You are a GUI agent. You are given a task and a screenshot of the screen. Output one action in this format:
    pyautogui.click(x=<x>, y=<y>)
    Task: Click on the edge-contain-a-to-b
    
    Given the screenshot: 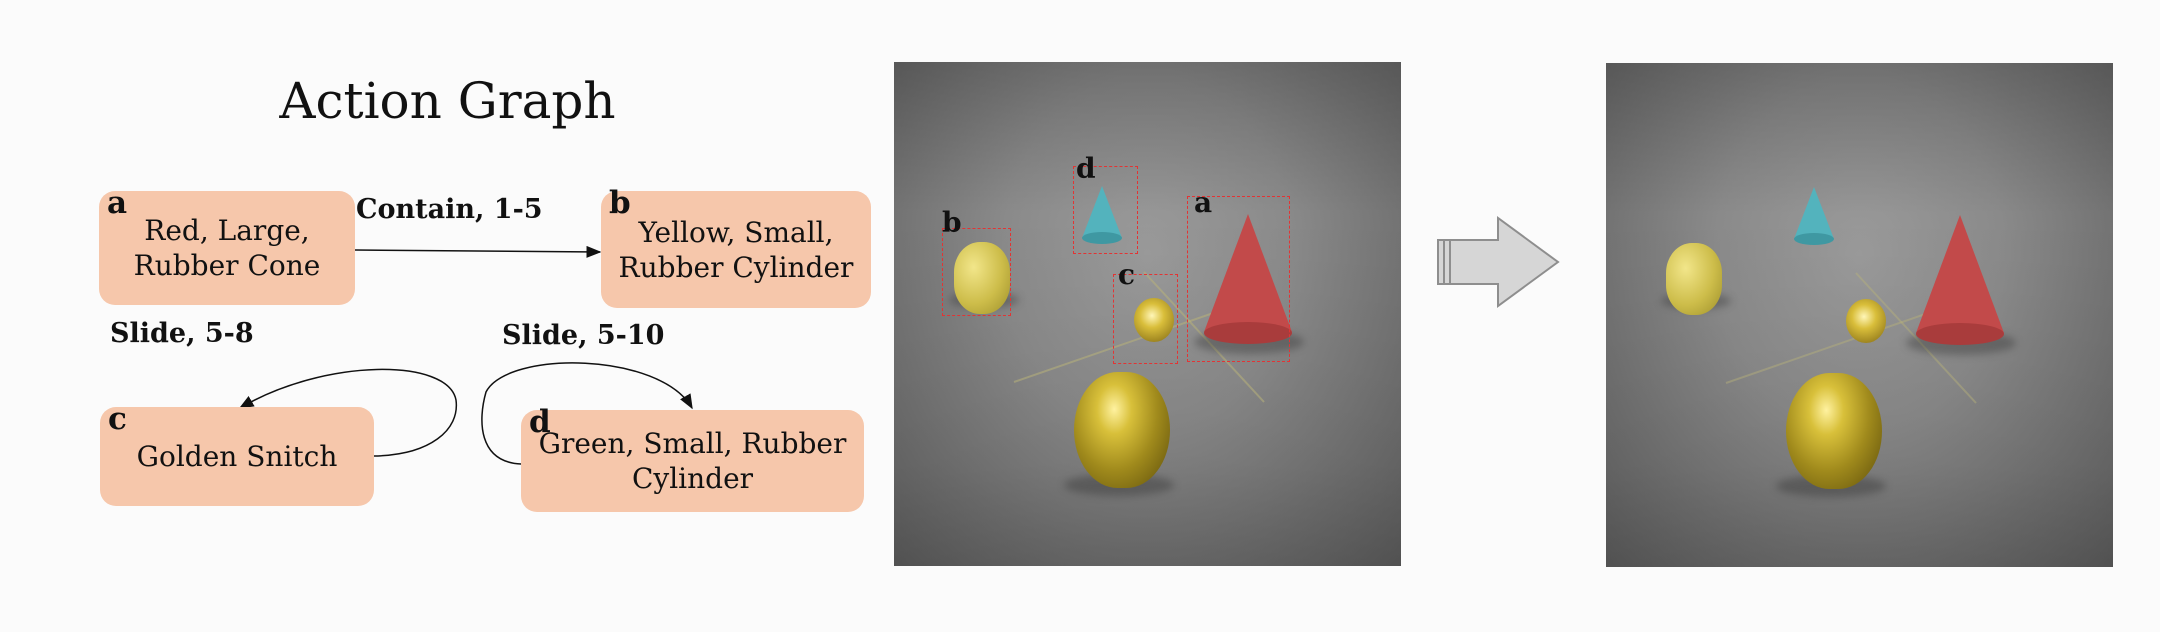 What is the action you would take?
    pyautogui.click(x=478, y=251)
    